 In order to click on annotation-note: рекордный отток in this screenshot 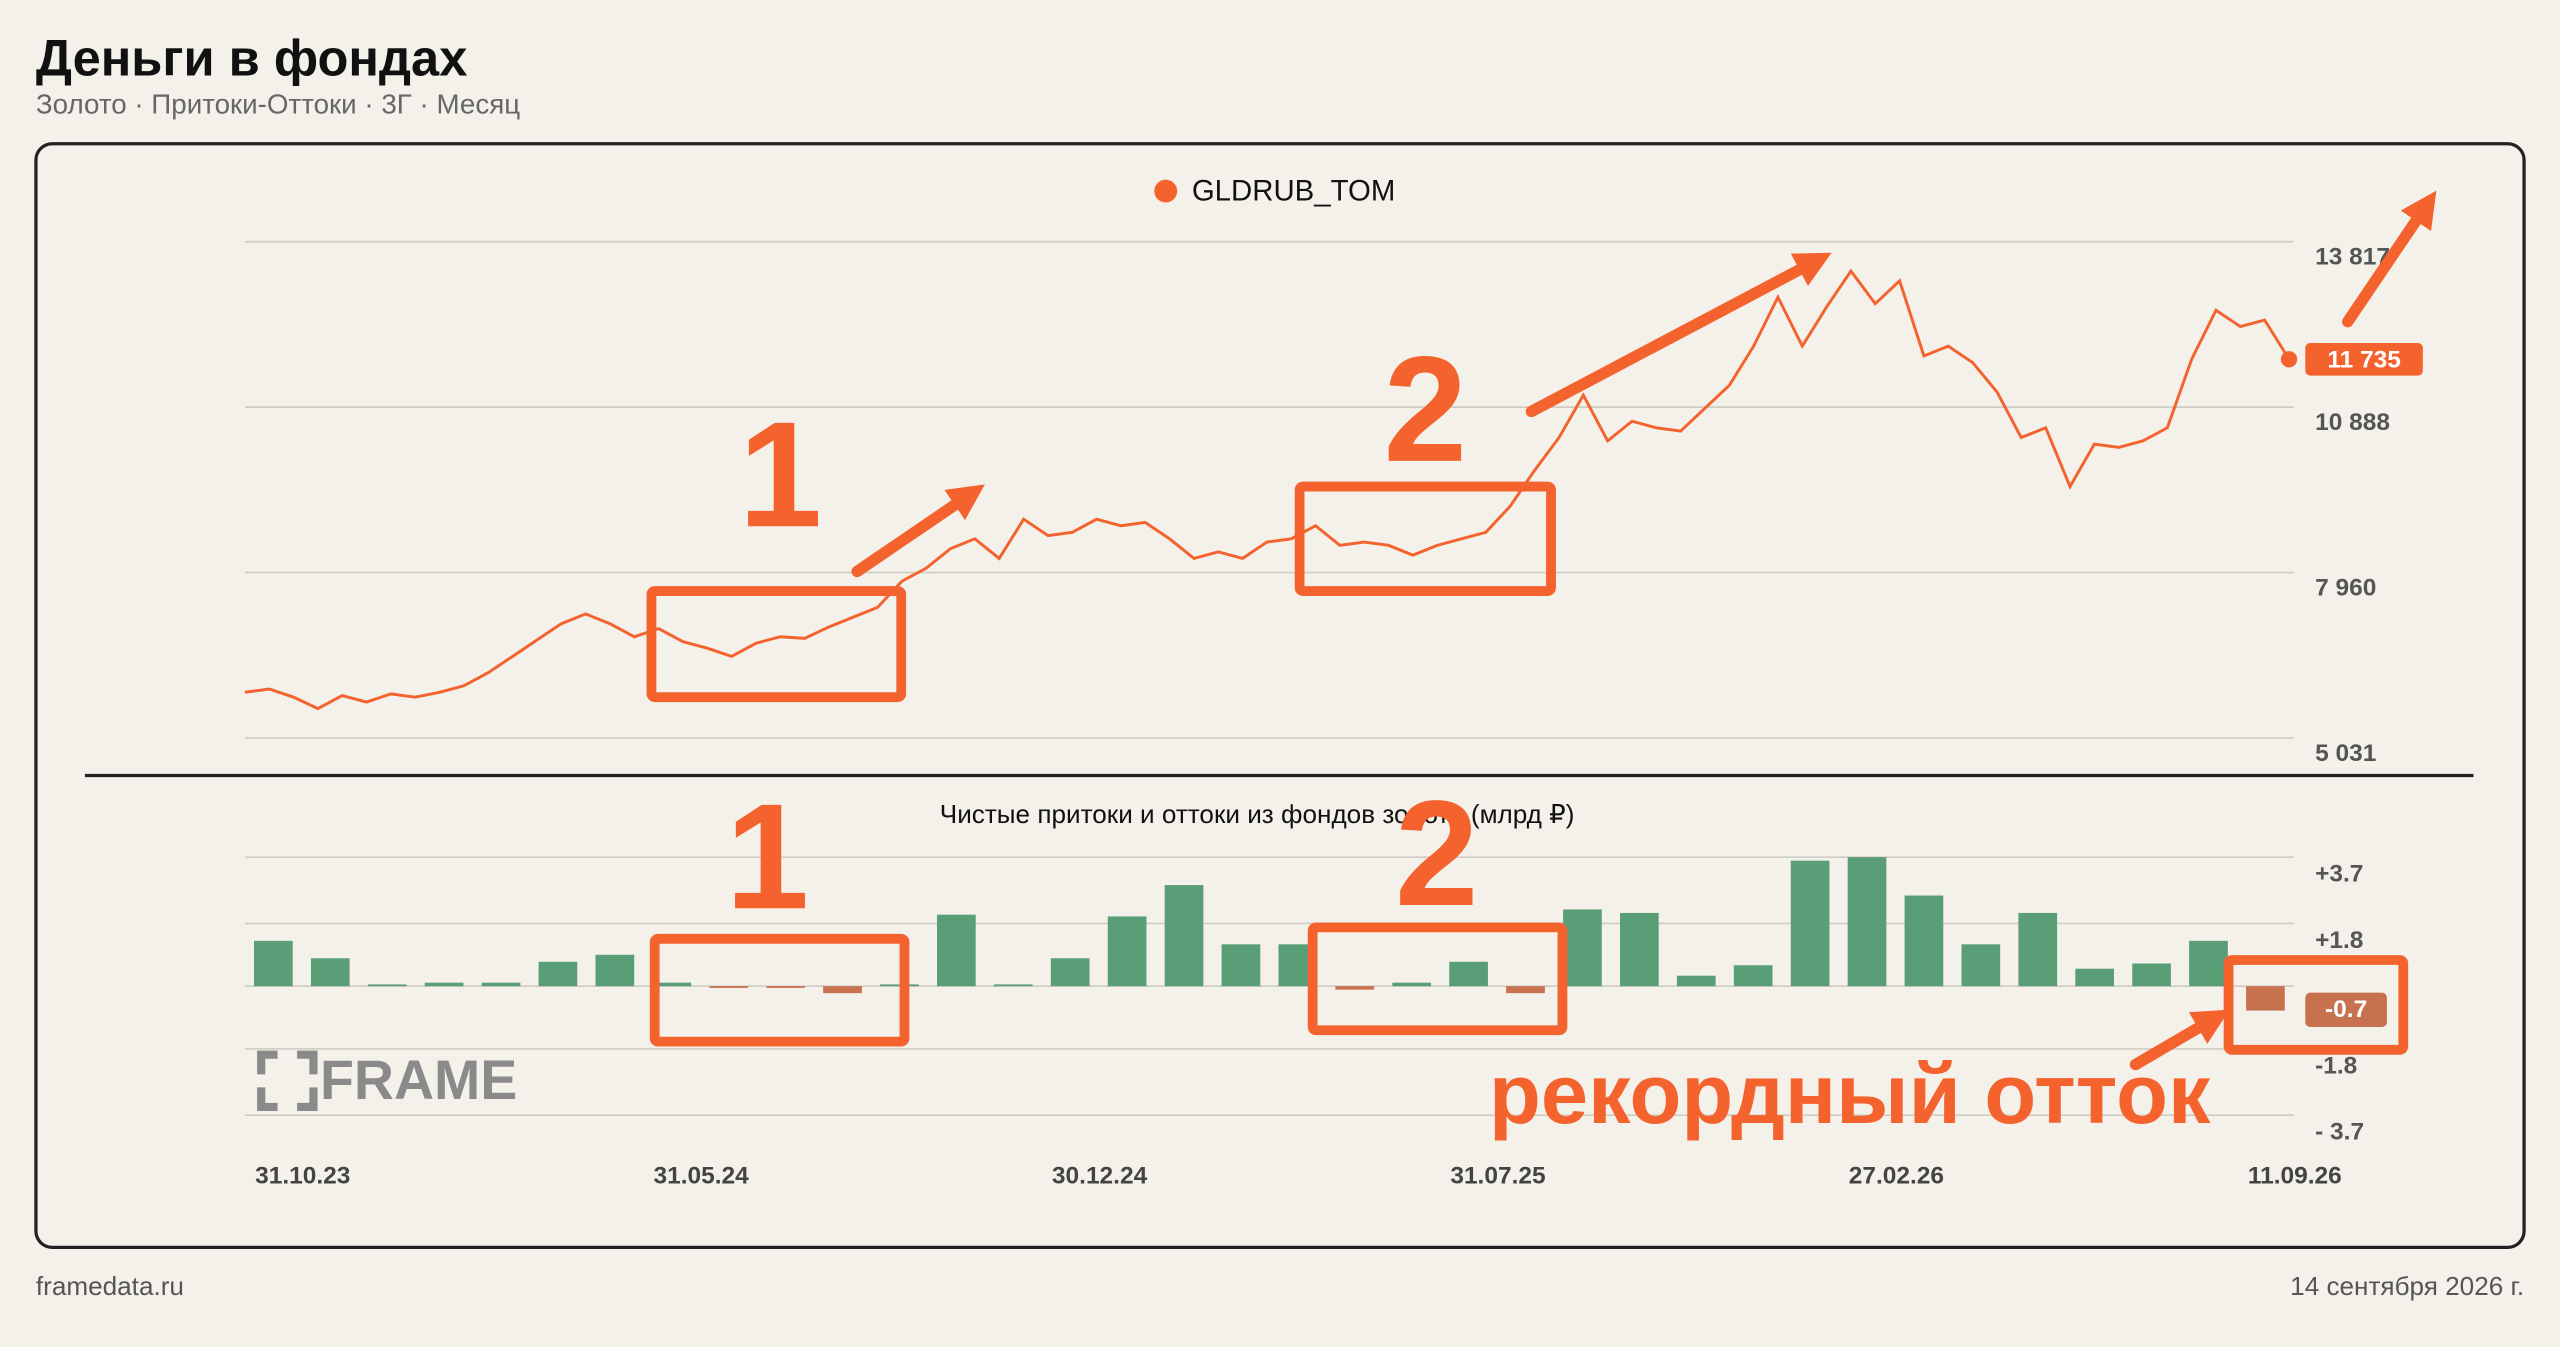, I will do `click(1850, 1093)`.